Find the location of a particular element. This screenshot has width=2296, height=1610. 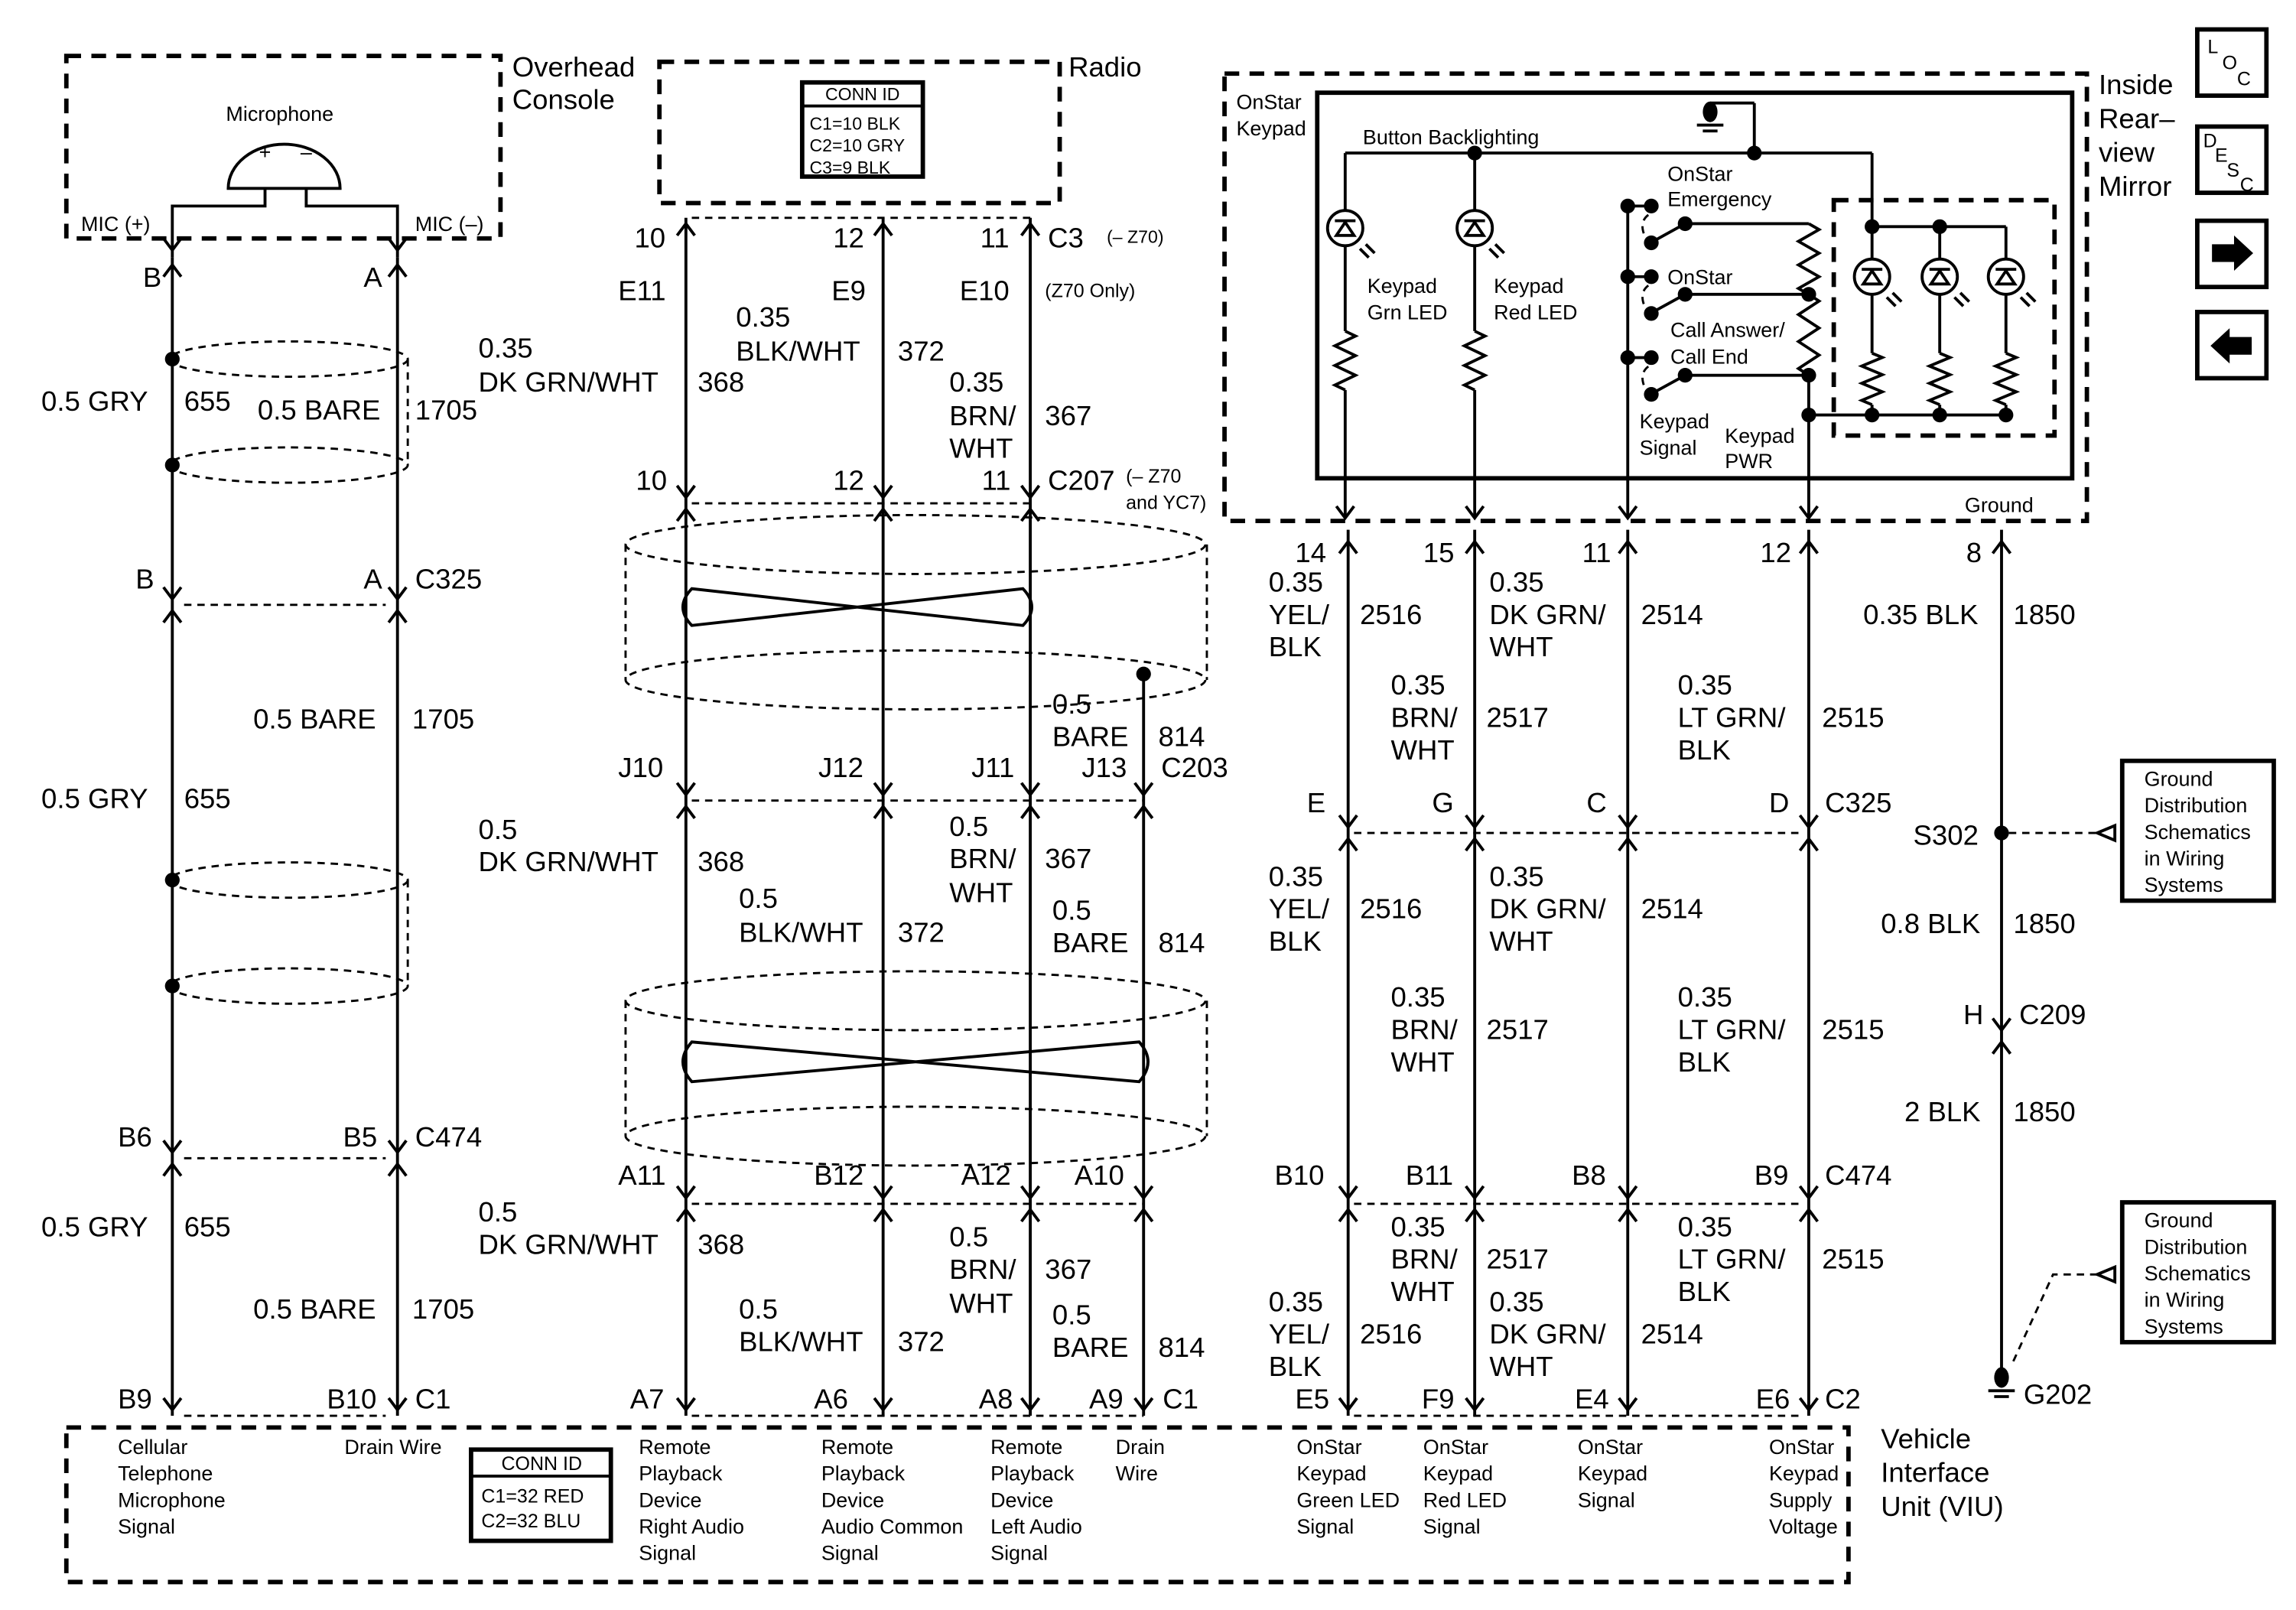

connector-pin-label: 8 is located at coordinates (1974, 552).